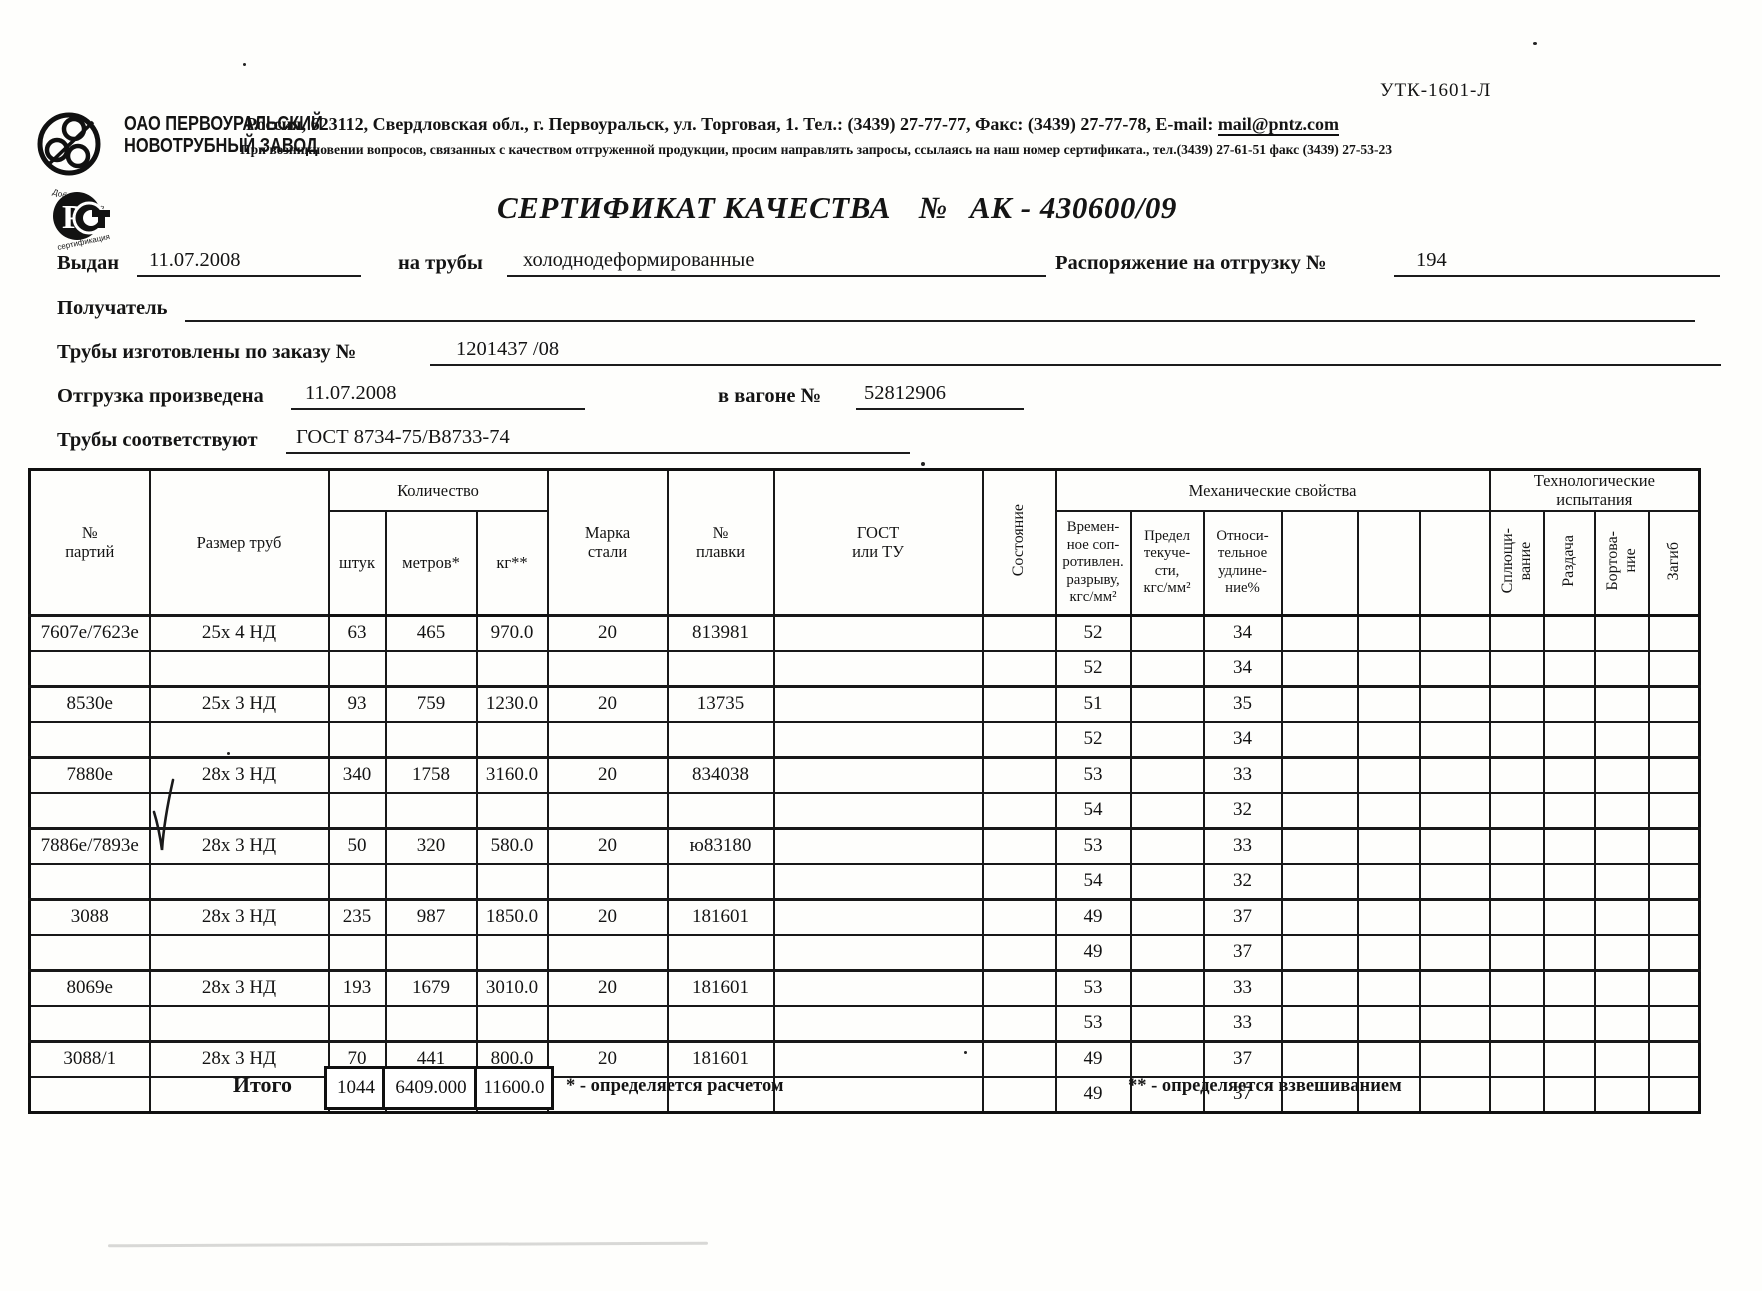 Image resolution: width=1762 pixels, height=1291 pixels. I want to click on company-logo-icon, so click(69, 144).